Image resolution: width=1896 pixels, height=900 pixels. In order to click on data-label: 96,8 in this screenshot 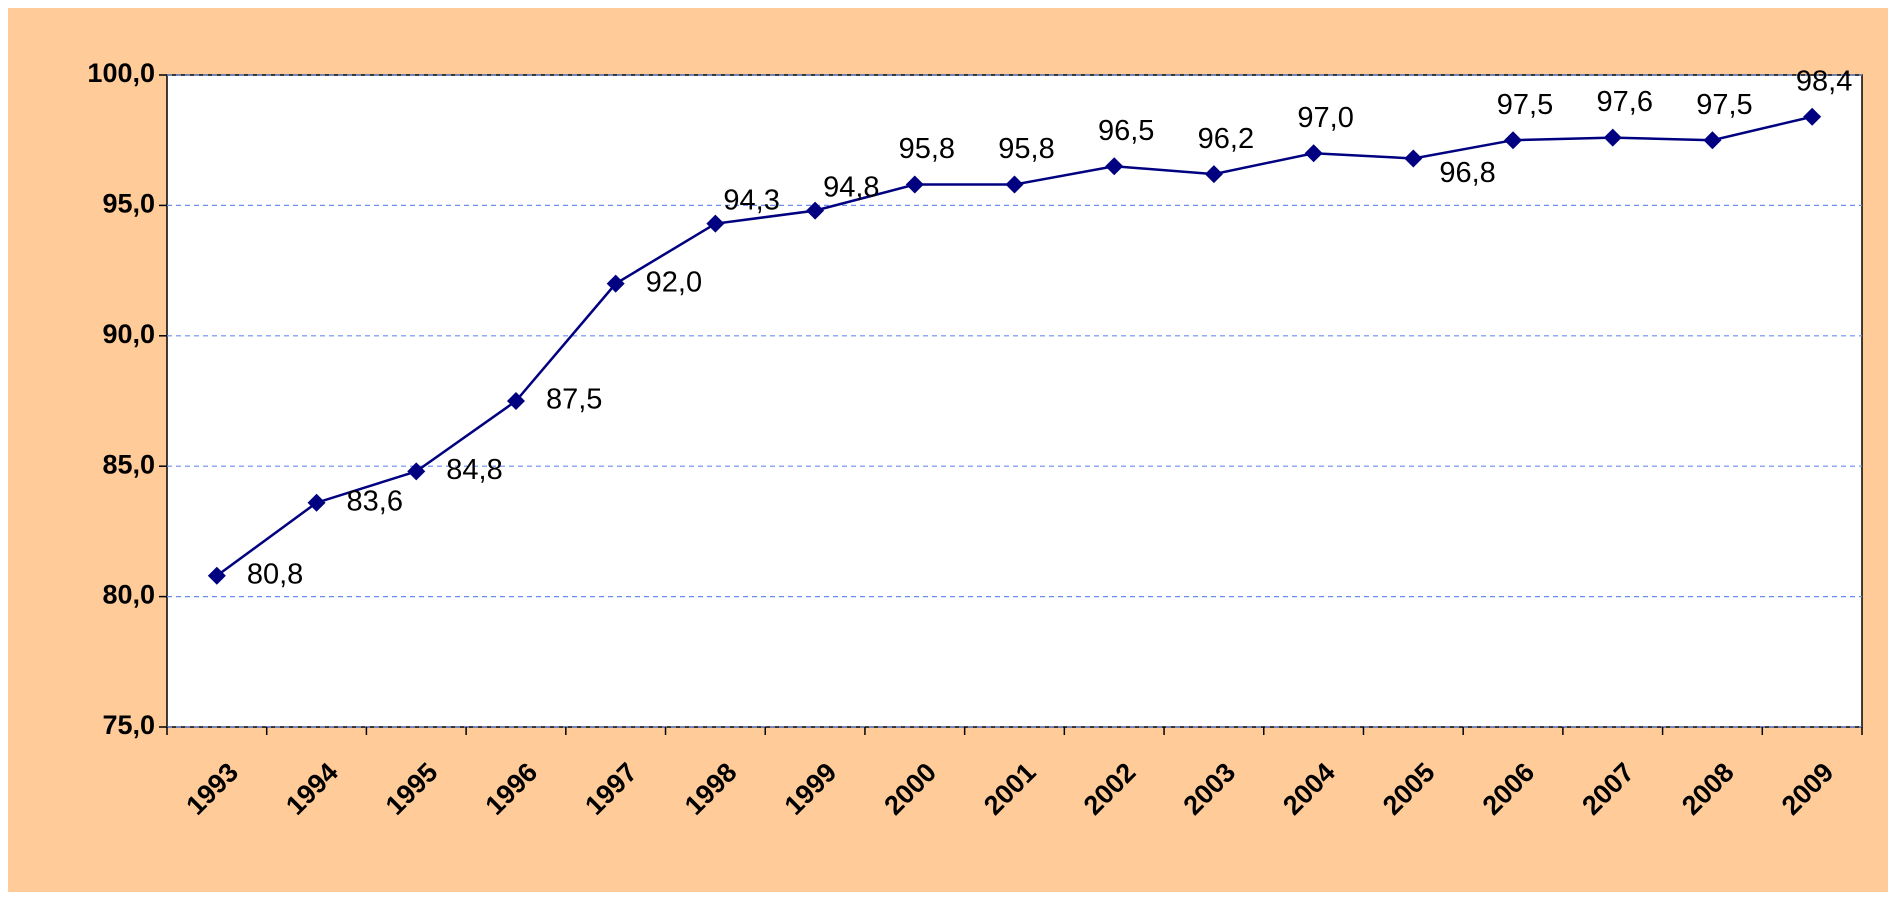, I will do `click(1467, 173)`.